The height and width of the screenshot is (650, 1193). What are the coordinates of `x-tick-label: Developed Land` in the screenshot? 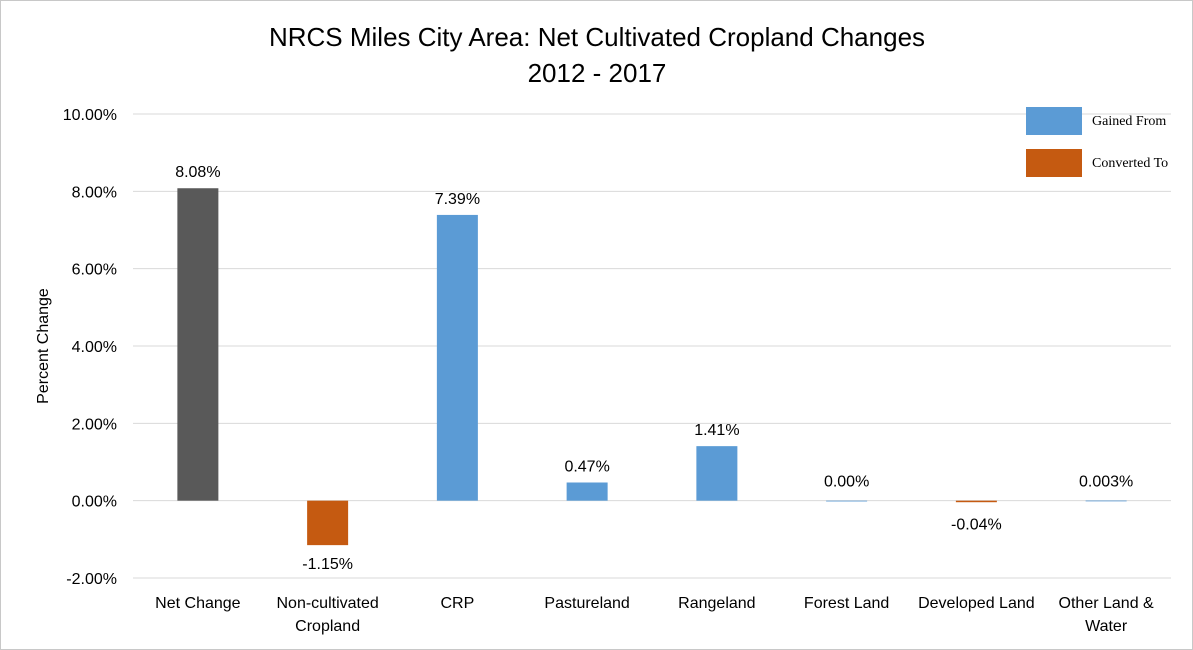 It's located at (976, 603).